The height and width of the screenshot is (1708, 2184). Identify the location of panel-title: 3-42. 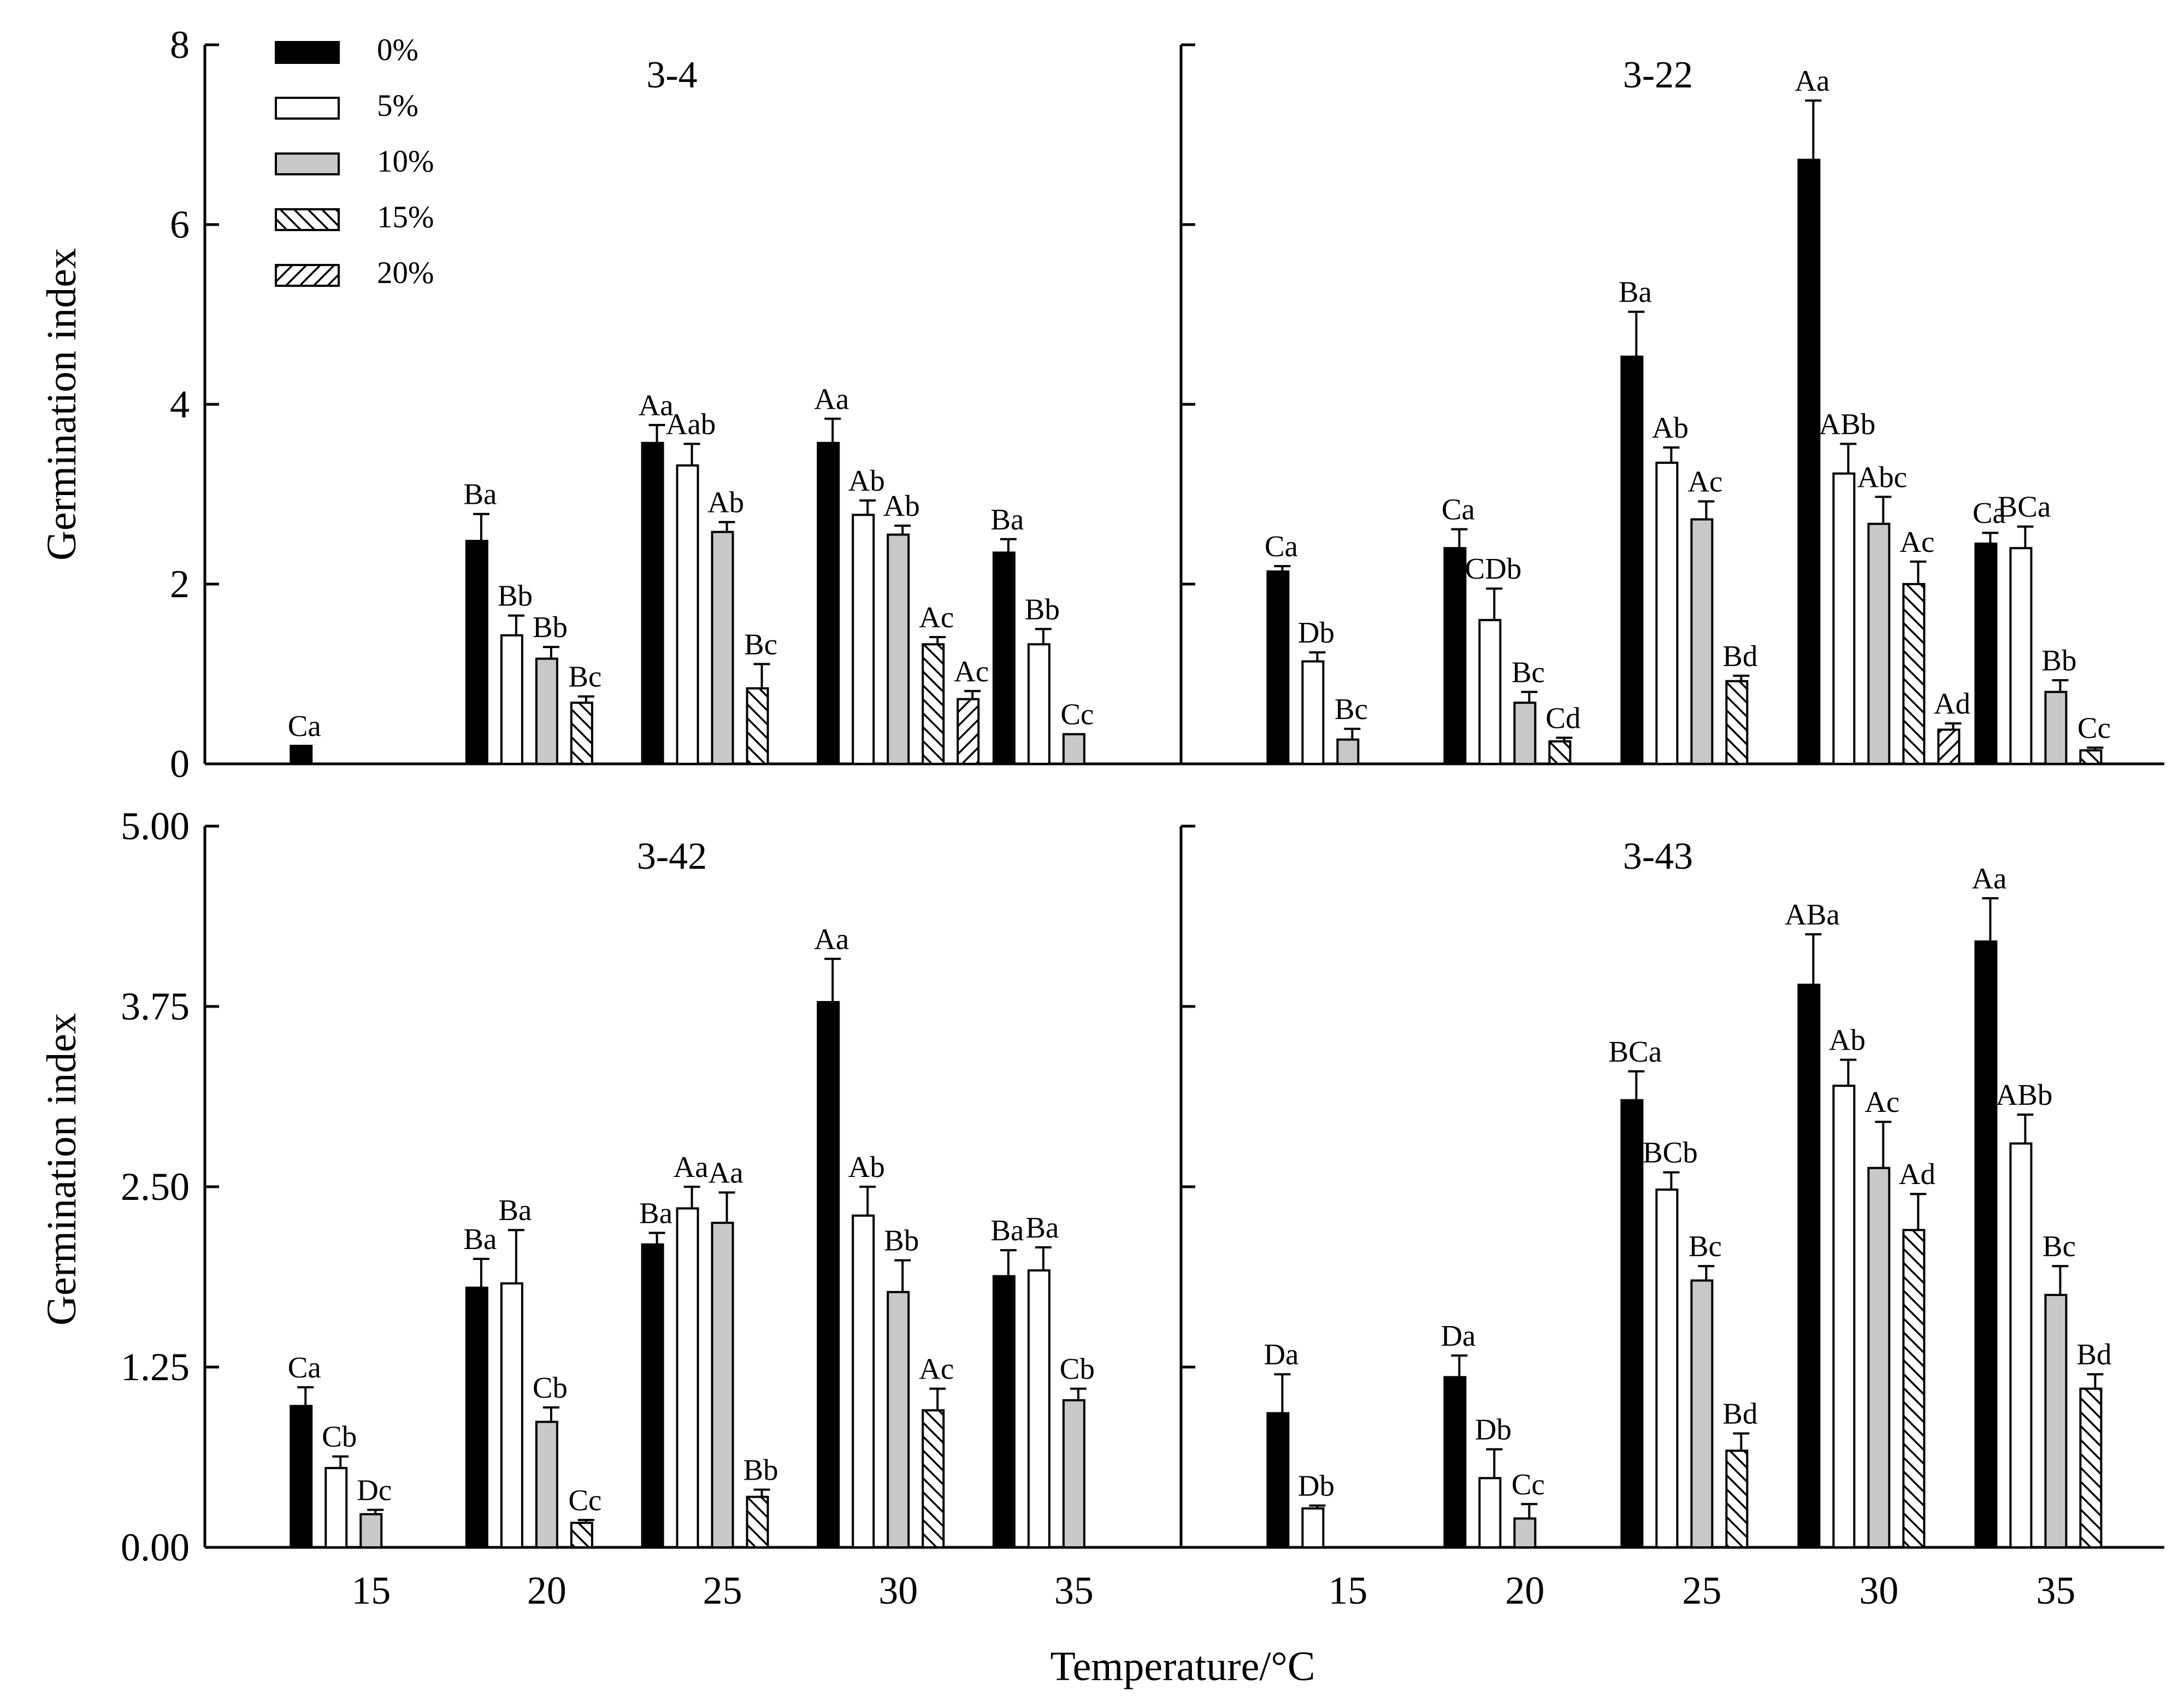
(672, 856).